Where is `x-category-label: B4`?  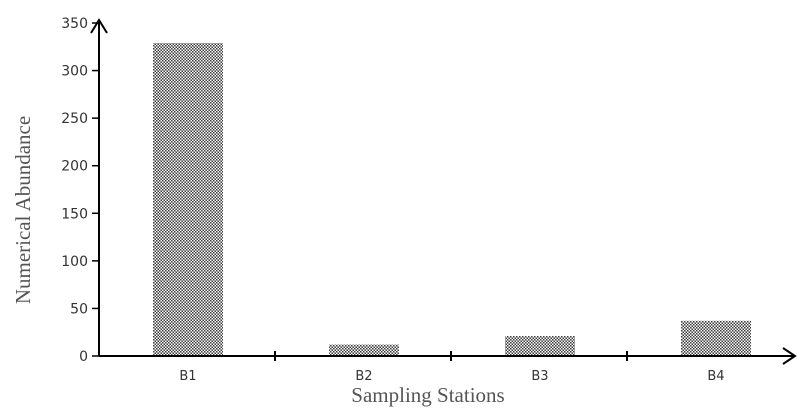
x-category-label: B4 is located at coordinates (715, 376).